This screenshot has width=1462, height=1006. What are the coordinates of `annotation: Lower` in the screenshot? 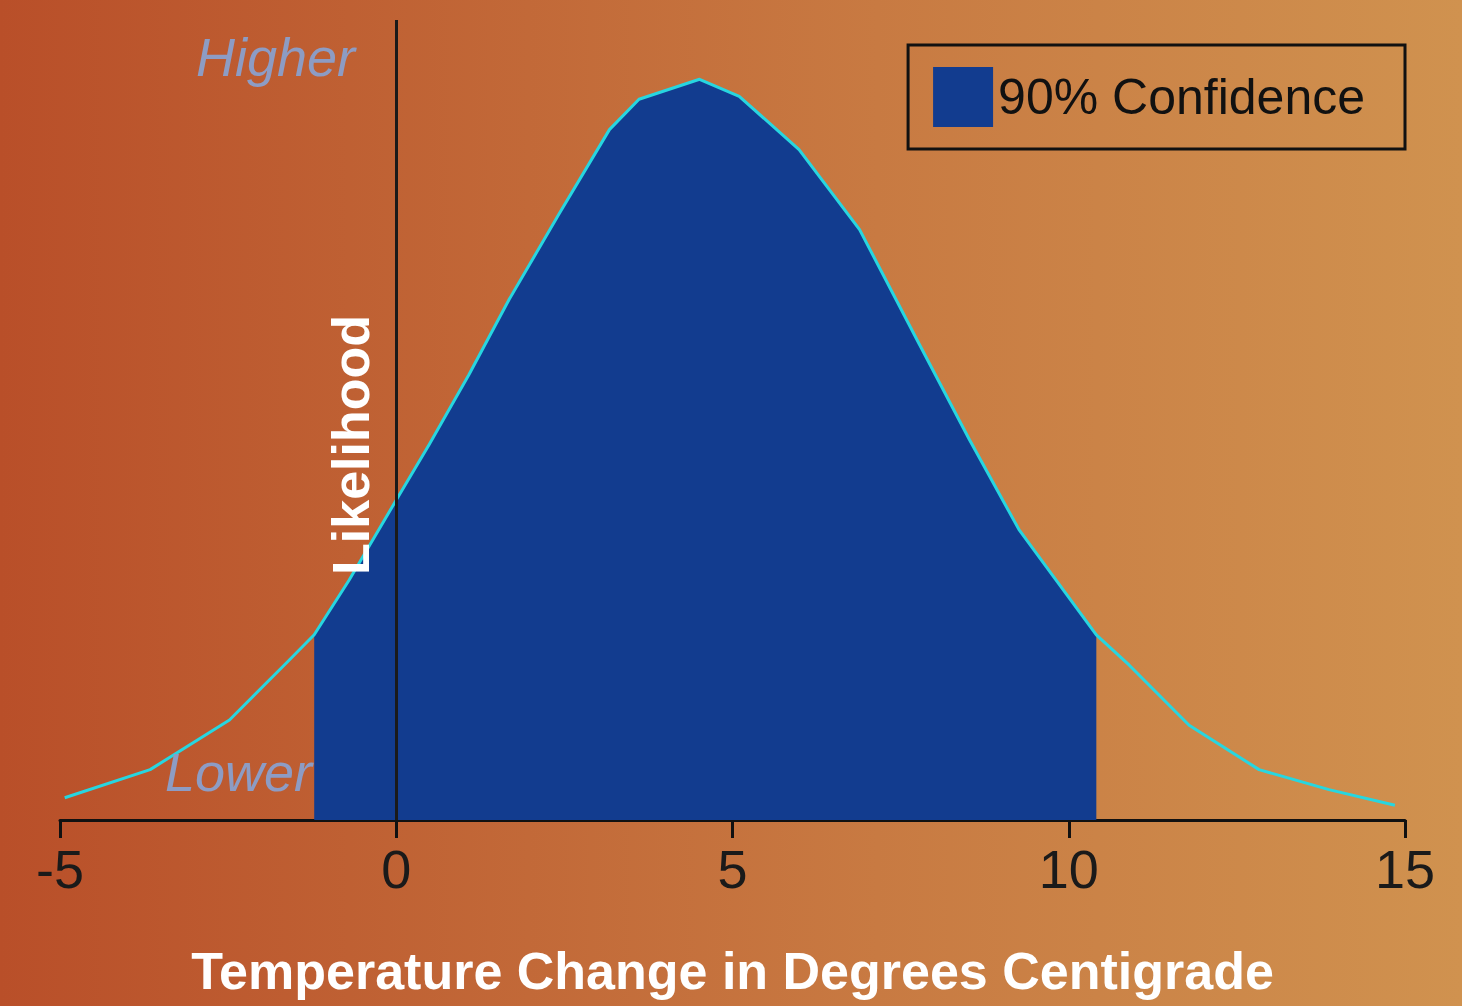 It's located at (239, 772).